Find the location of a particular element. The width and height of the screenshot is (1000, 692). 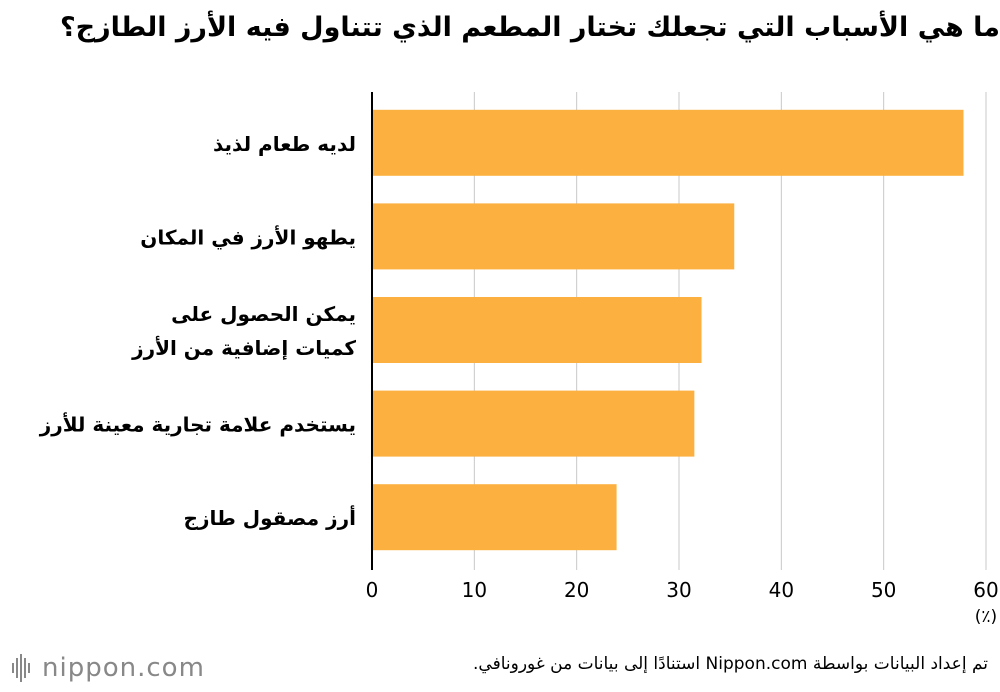

logo-text: nippon.com is located at coordinates (123, 668).